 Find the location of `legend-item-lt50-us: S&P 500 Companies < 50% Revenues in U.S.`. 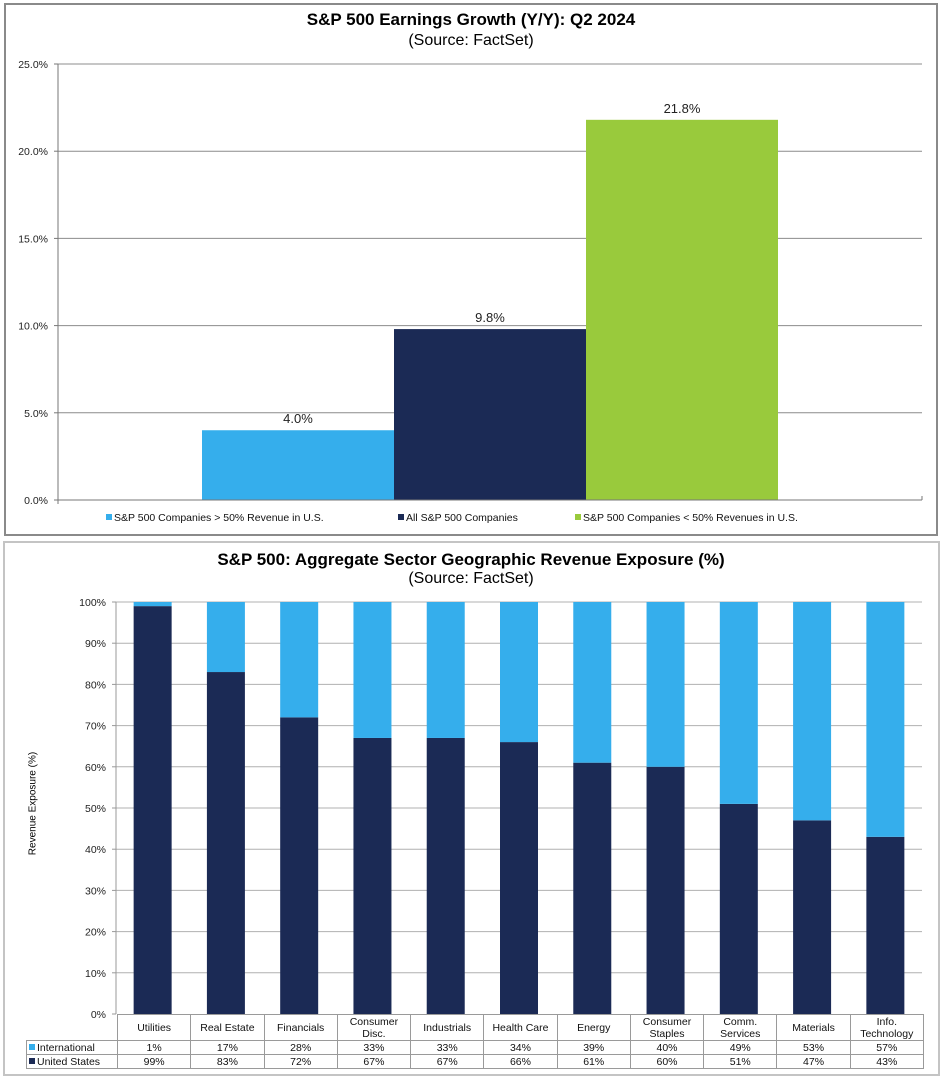

legend-item-lt50-us: S&P 500 Companies < 50% Revenues in U.S. is located at coordinates (686, 518).